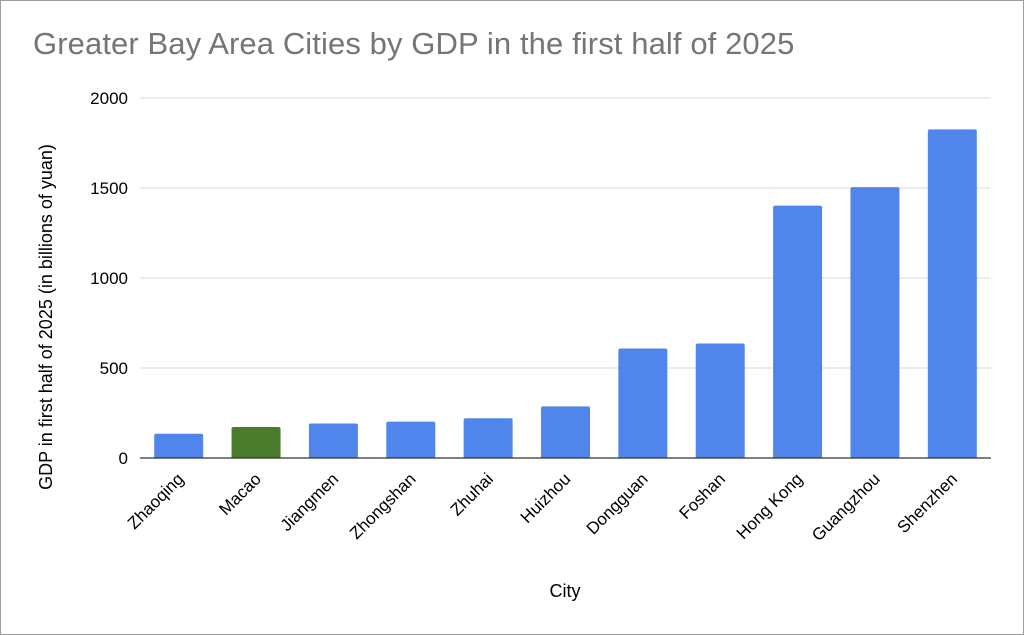  What do you see at coordinates (156, 501) in the screenshot?
I see `x-tick-label: Zhaoqing` at bounding box center [156, 501].